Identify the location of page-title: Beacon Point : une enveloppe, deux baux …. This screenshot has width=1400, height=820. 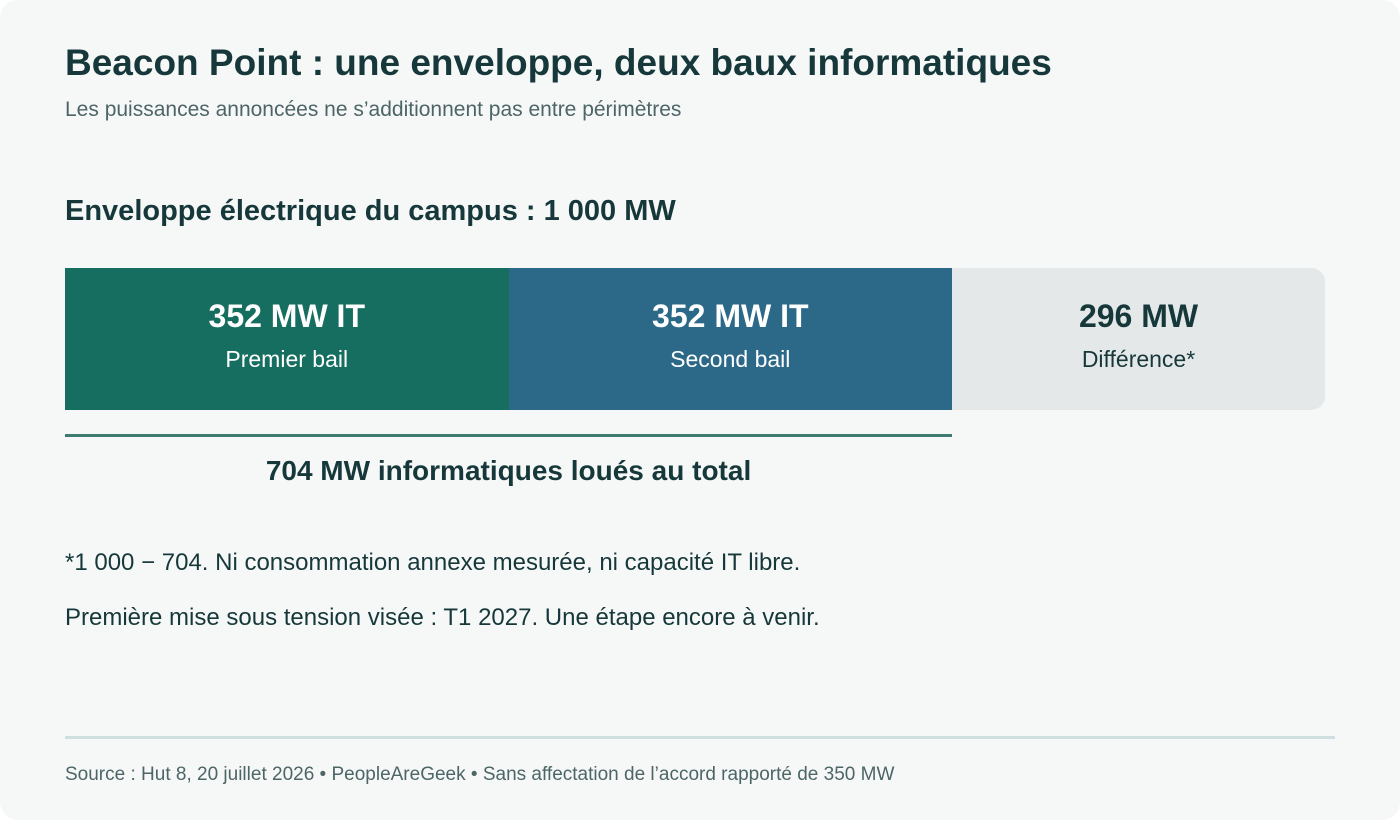
(558, 62).